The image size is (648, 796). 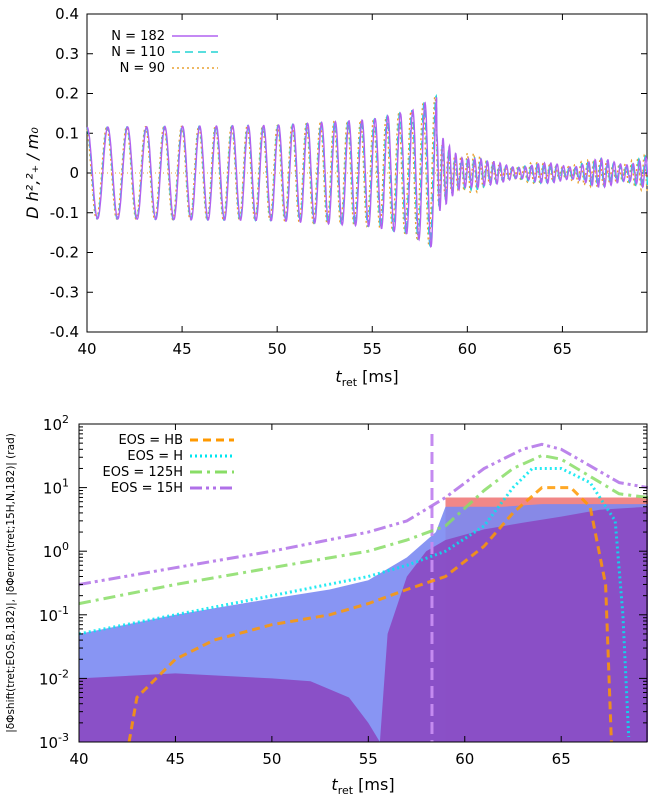 I want to click on legend-label: EOS = 125H, so click(x=143, y=472).